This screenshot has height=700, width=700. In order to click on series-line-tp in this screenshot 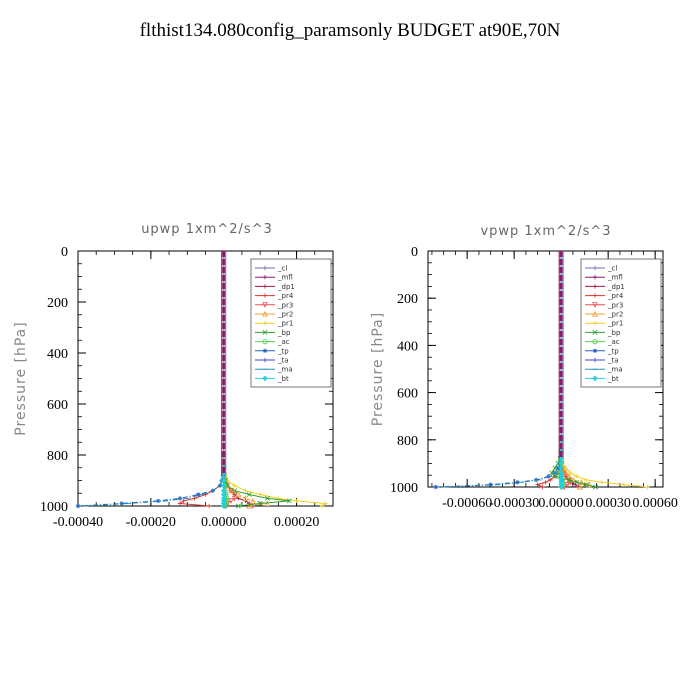, I will do `click(498, 369)`.